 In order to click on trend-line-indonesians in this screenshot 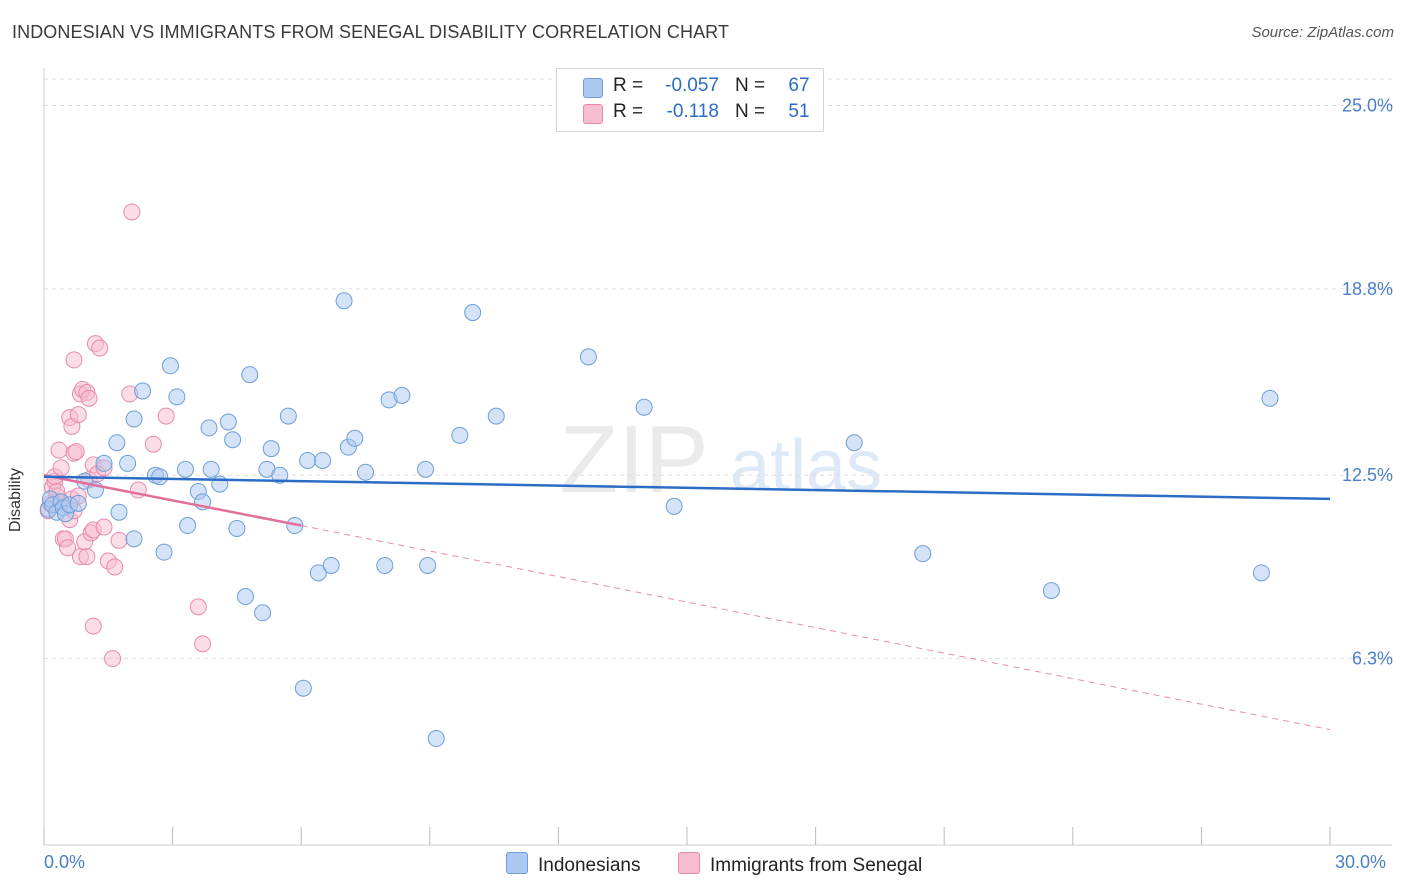, I will do `click(687, 488)`.